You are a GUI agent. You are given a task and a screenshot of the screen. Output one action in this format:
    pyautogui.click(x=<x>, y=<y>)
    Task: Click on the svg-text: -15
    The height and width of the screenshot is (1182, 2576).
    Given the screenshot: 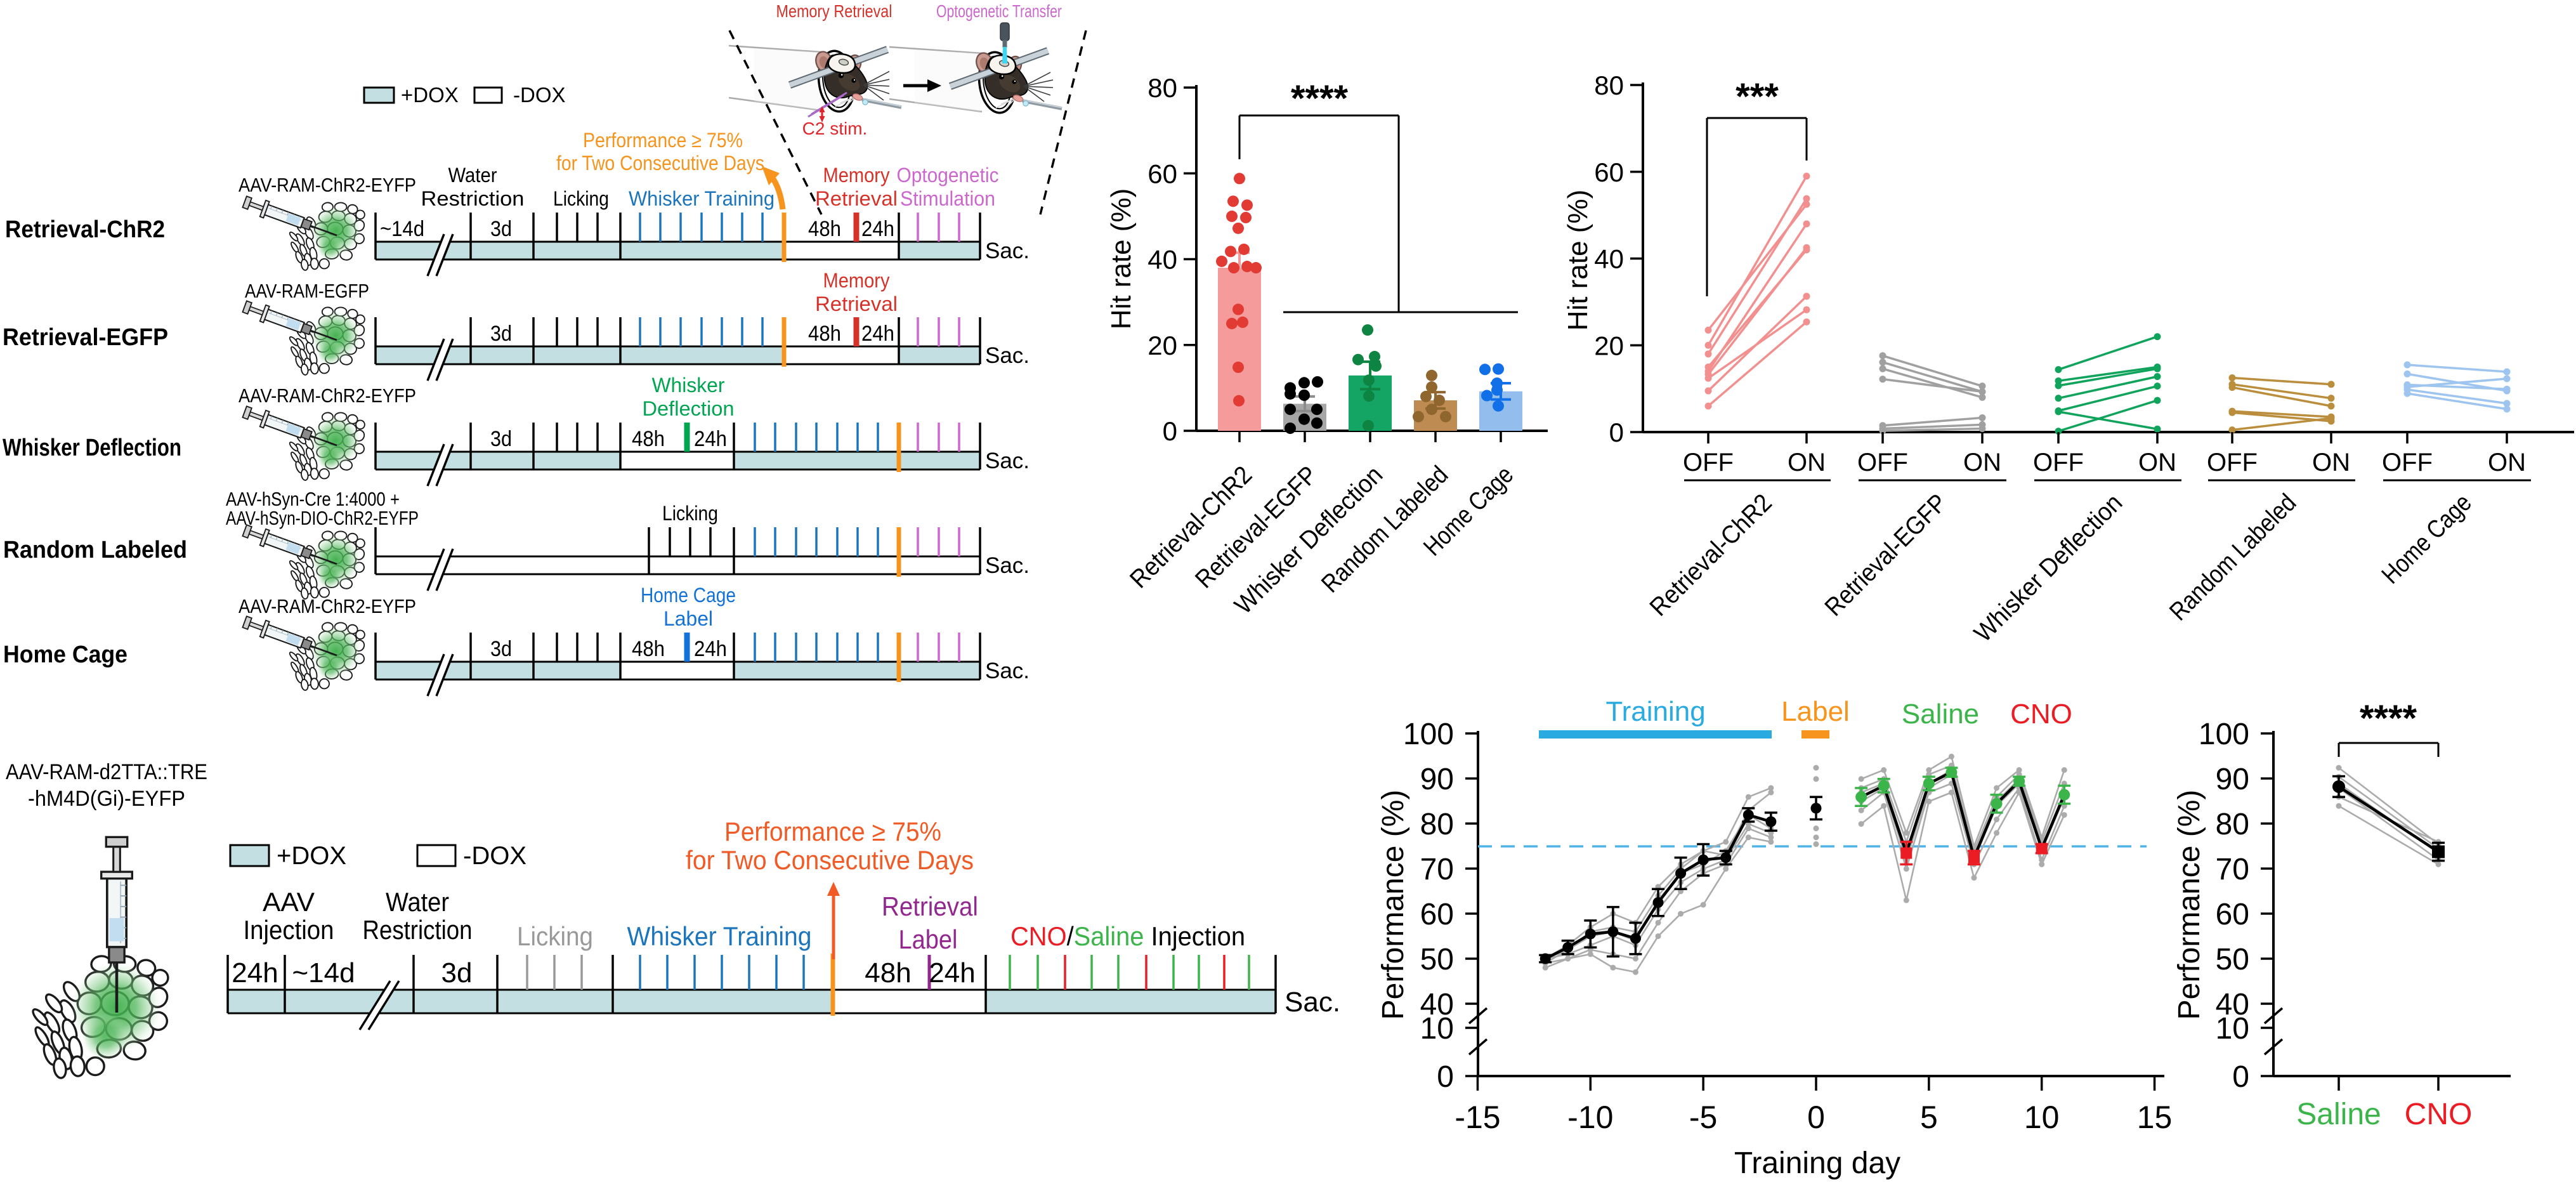 What is the action you would take?
    pyautogui.click(x=1478, y=1117)
    